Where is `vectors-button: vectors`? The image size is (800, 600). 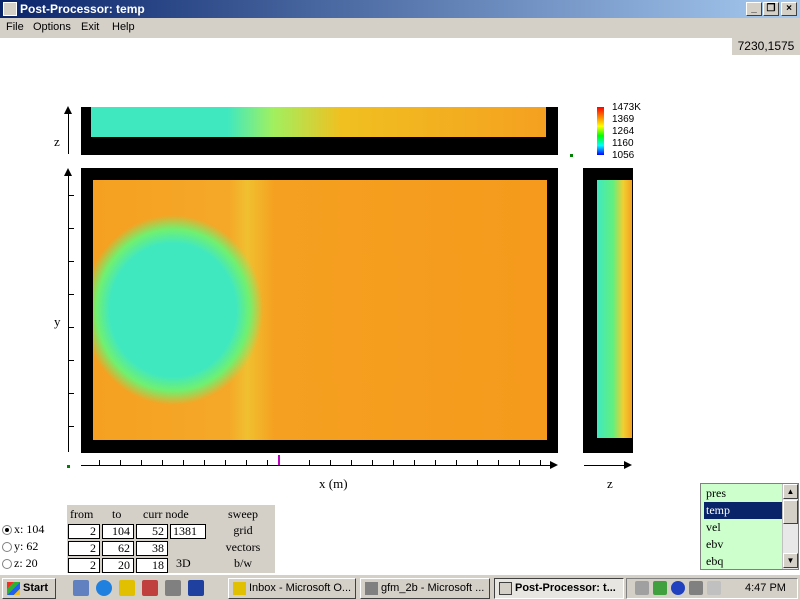 vectors-button: vectors is located at coordinates (243, 547).